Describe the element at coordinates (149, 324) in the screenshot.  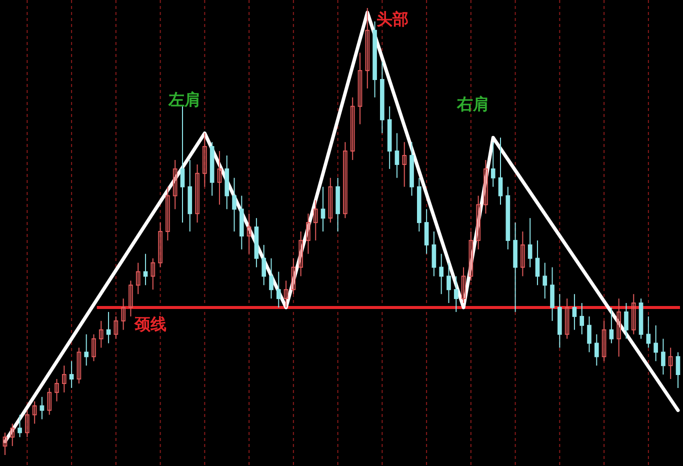
I see `ref-line-label: 颈线` at that location.